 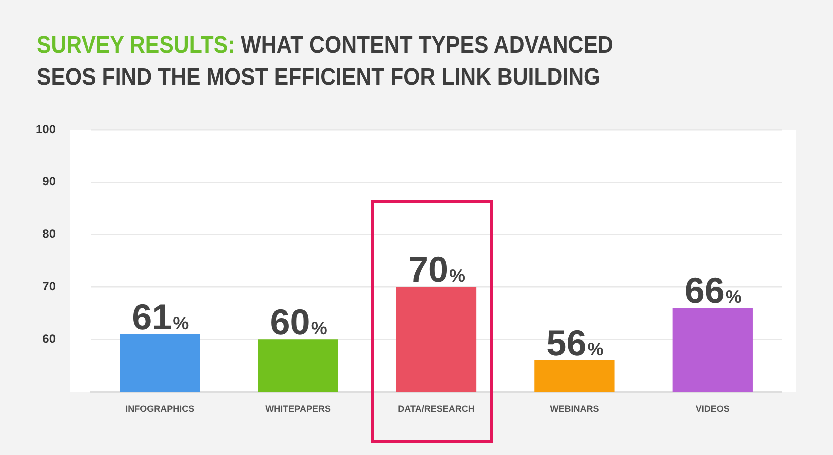 What do you see at coordinates (46, 129) in the screenshot?
I see `y-tick-label: 100` at bounding box center [46, 129].